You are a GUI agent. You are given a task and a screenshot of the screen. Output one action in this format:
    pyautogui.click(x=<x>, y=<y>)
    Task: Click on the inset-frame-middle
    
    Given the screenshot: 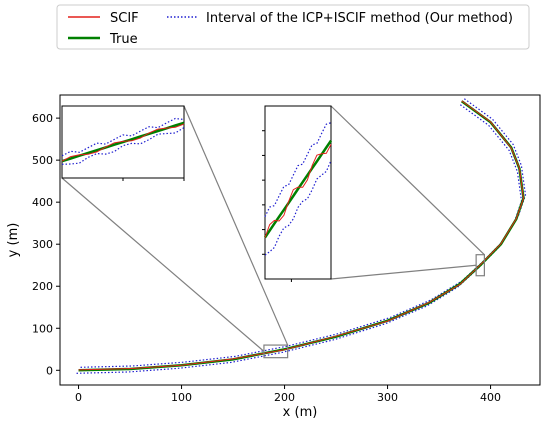 What is the action you would take?
    pyautogui.click(x=298, y=192)
    